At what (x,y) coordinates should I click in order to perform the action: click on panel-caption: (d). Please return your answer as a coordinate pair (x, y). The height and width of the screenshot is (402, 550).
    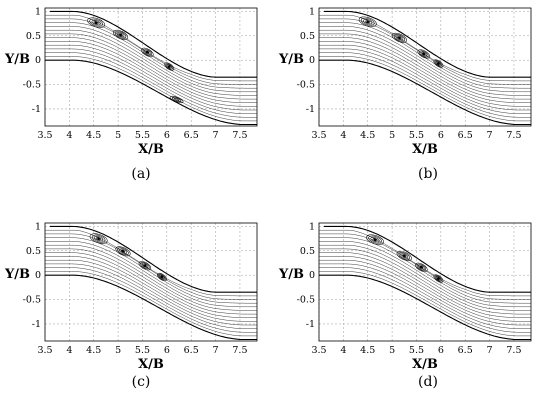
    Looking at the image, I should click on (428, 382).